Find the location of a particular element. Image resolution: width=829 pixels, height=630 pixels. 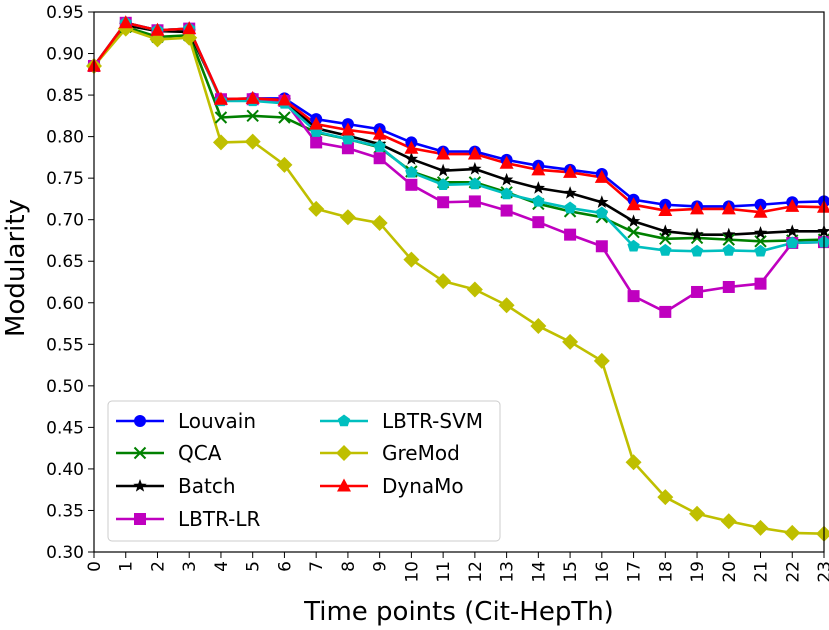

y-tick-label: 0.45 is located at coordinates (65, 428).